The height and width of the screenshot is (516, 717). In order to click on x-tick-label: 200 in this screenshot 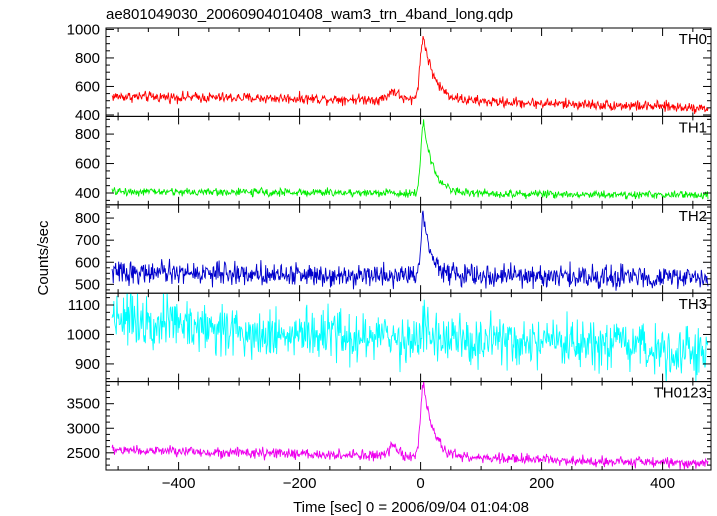, I will do `click(541, 483)`.